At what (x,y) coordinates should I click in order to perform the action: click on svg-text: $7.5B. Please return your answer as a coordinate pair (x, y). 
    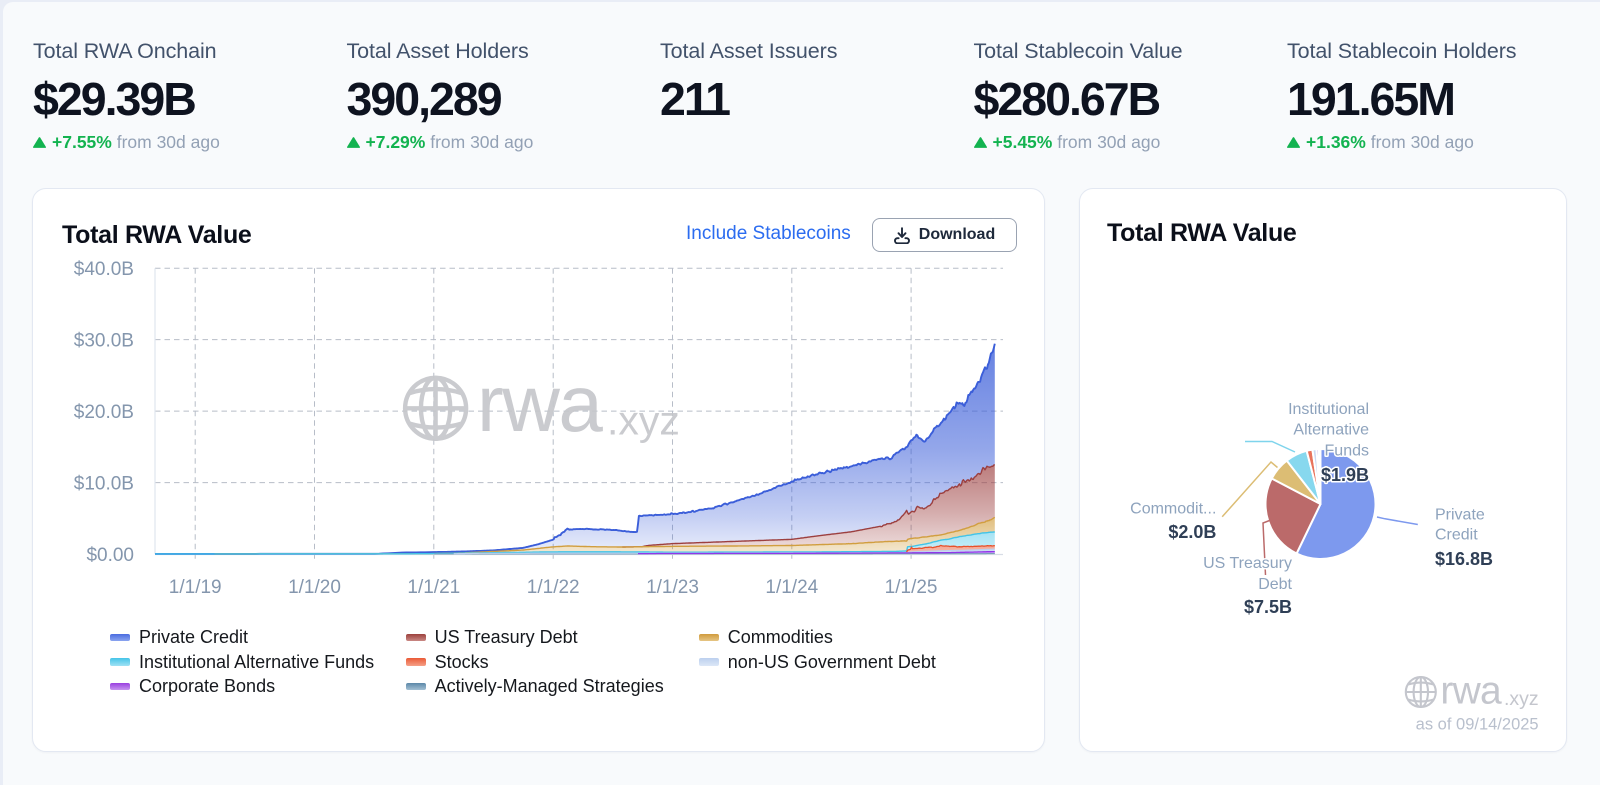
    Looking at the image, I should click on (1268, 607).